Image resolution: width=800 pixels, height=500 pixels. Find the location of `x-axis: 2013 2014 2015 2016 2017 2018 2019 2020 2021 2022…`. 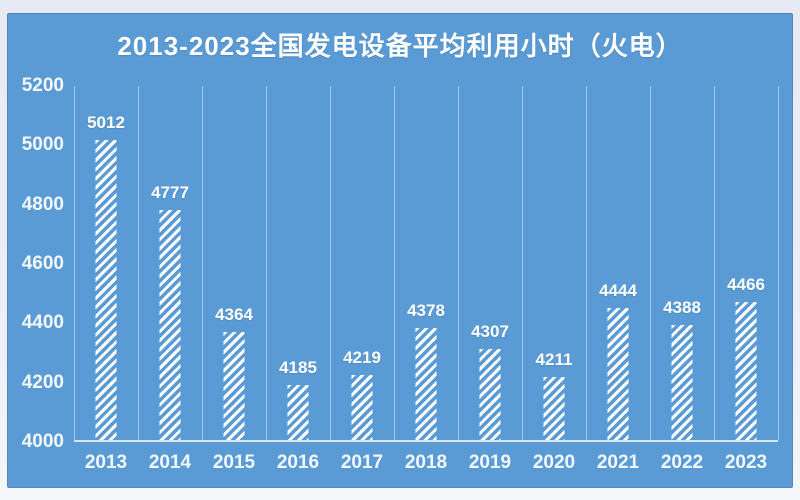

x-axis: 2013 2014 2015 2016 2017 2018 2019 2020 2021 2022… is located at coordinates (426, 465).